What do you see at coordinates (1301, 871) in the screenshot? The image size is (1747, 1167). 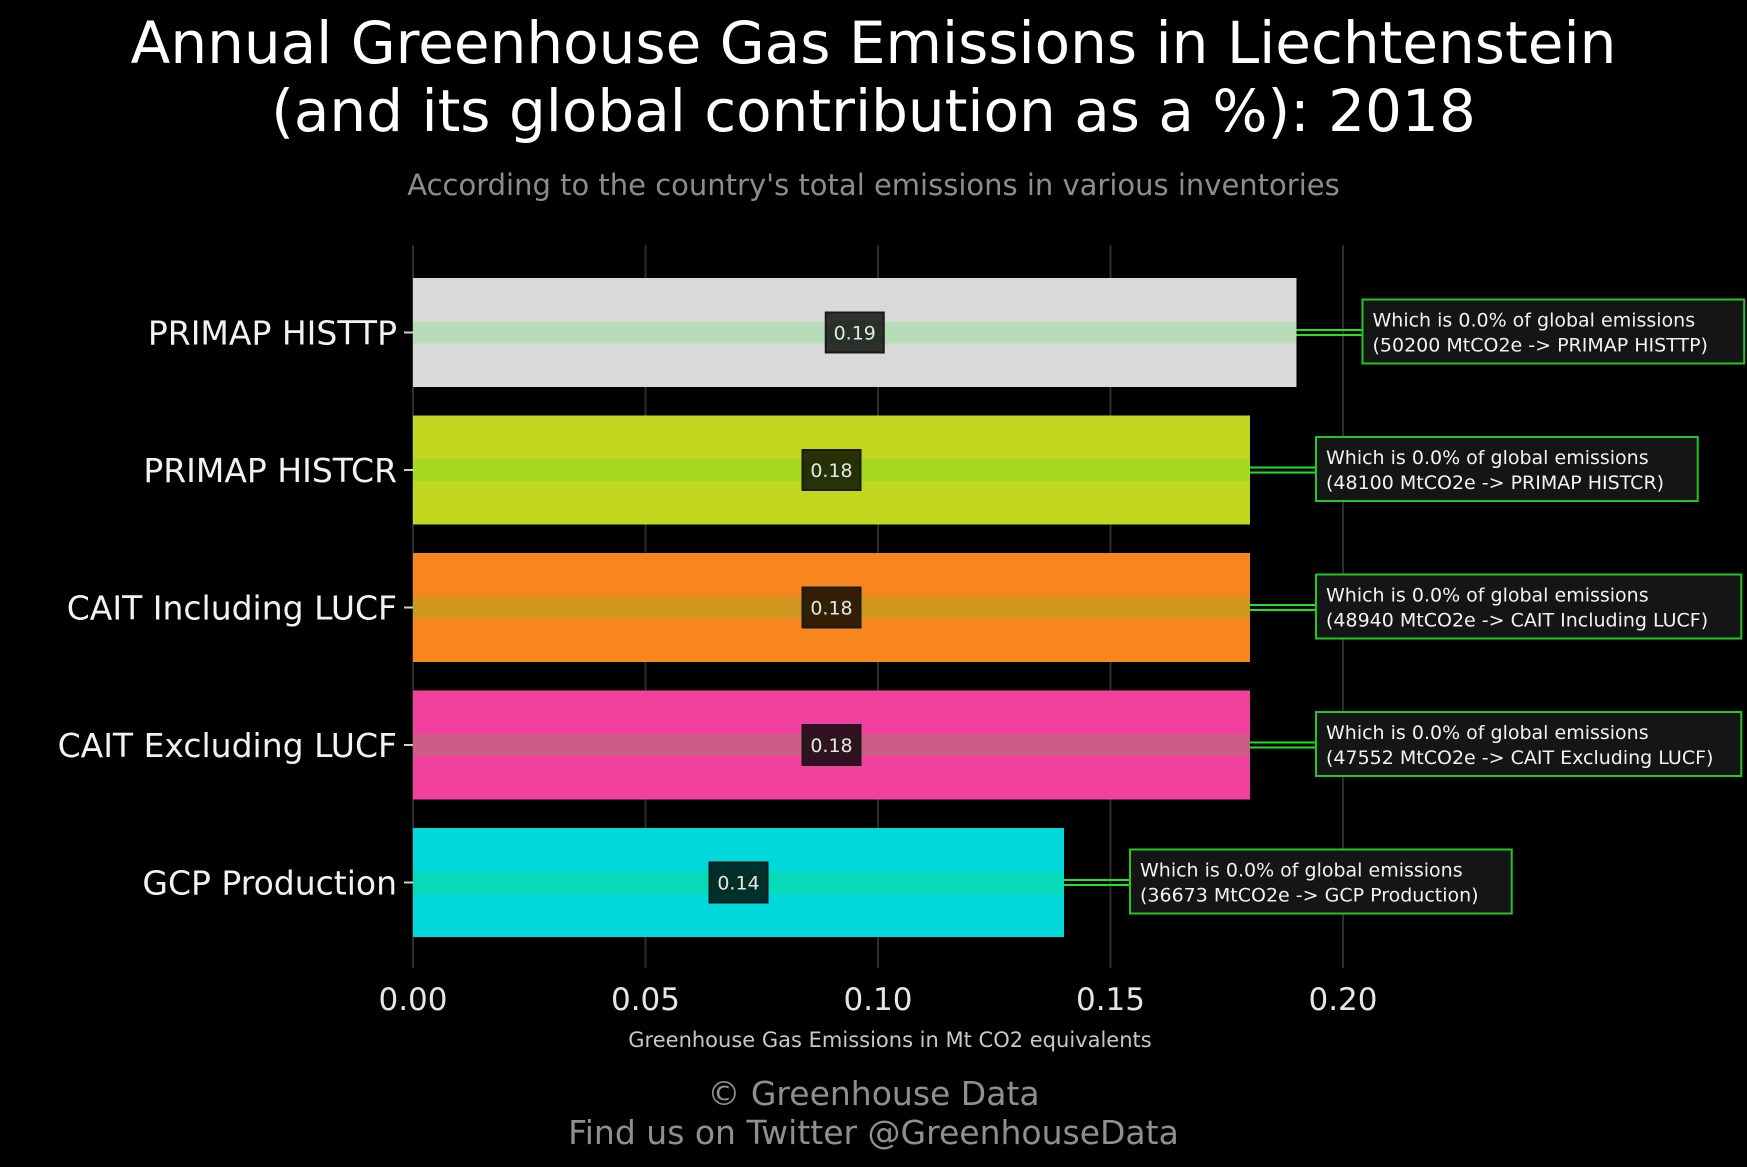 I see `annotation-line1-4: Which is 0.0% of global emissions` at bounding box center [1301, 871].